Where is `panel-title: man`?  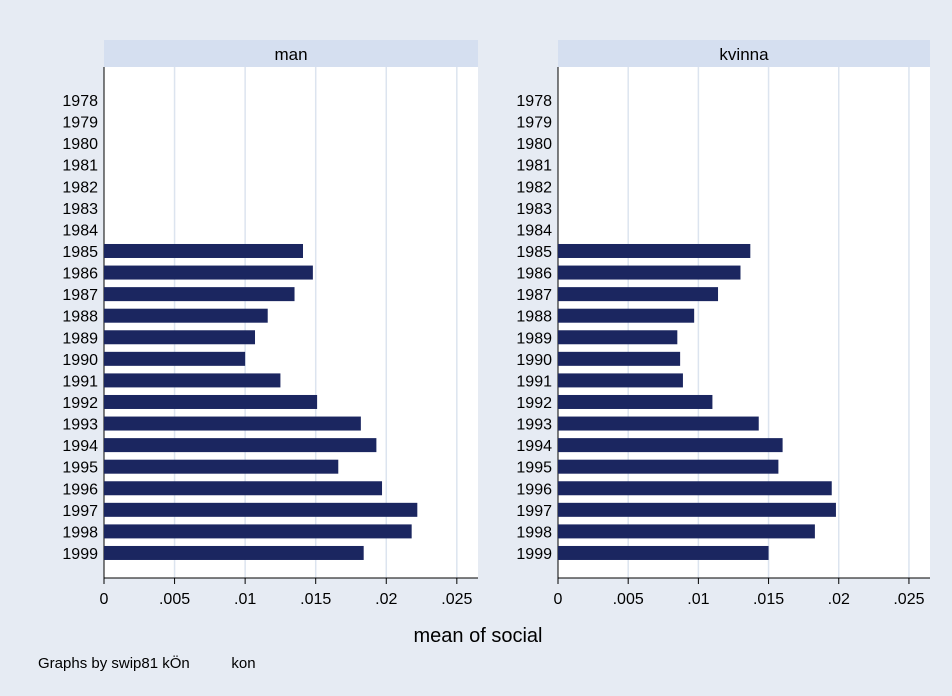
panel-title: man is located at coordinates (290, 54).